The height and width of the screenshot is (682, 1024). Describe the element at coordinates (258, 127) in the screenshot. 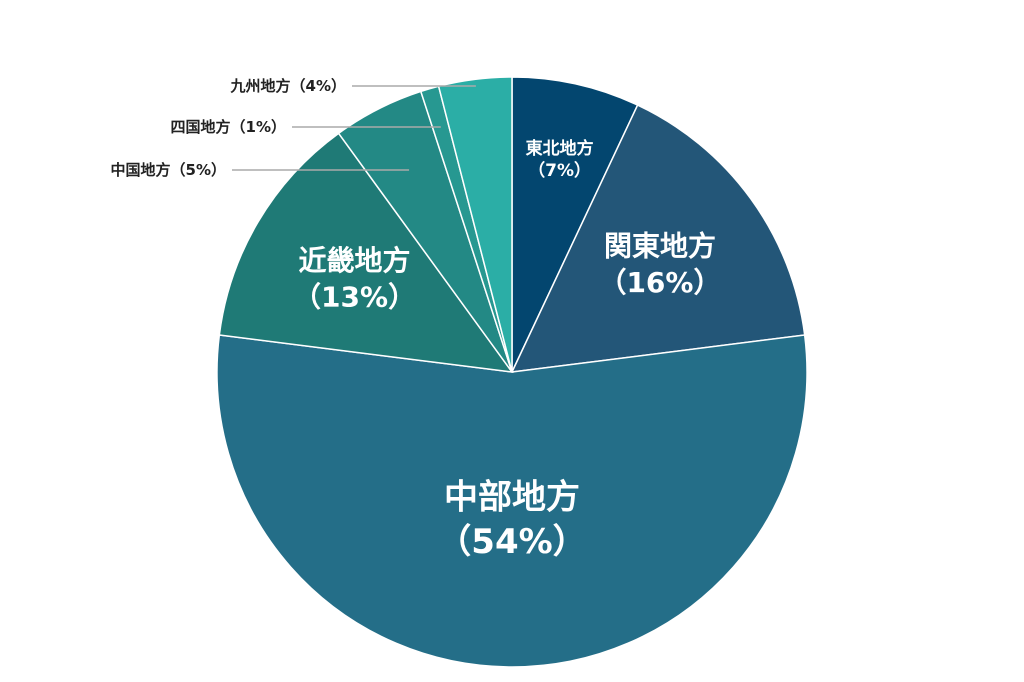

I see `slice-value-label: （1%）` at that location.